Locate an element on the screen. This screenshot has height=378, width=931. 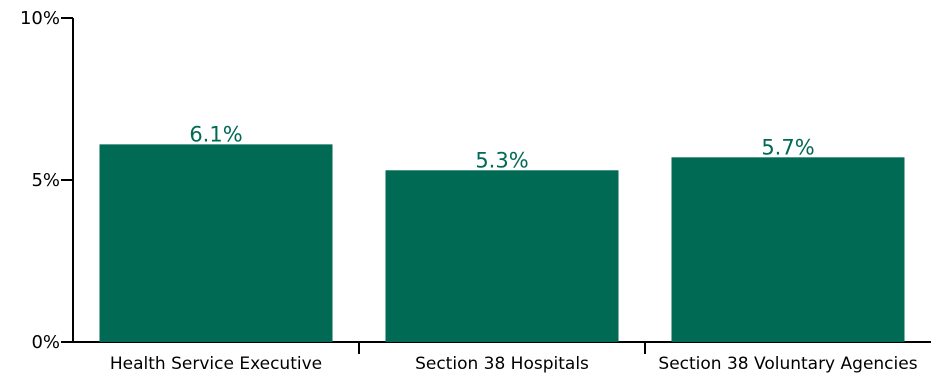
data-labels: 6.1% 5.3% 5.7% is located at coordinates (501, 147).